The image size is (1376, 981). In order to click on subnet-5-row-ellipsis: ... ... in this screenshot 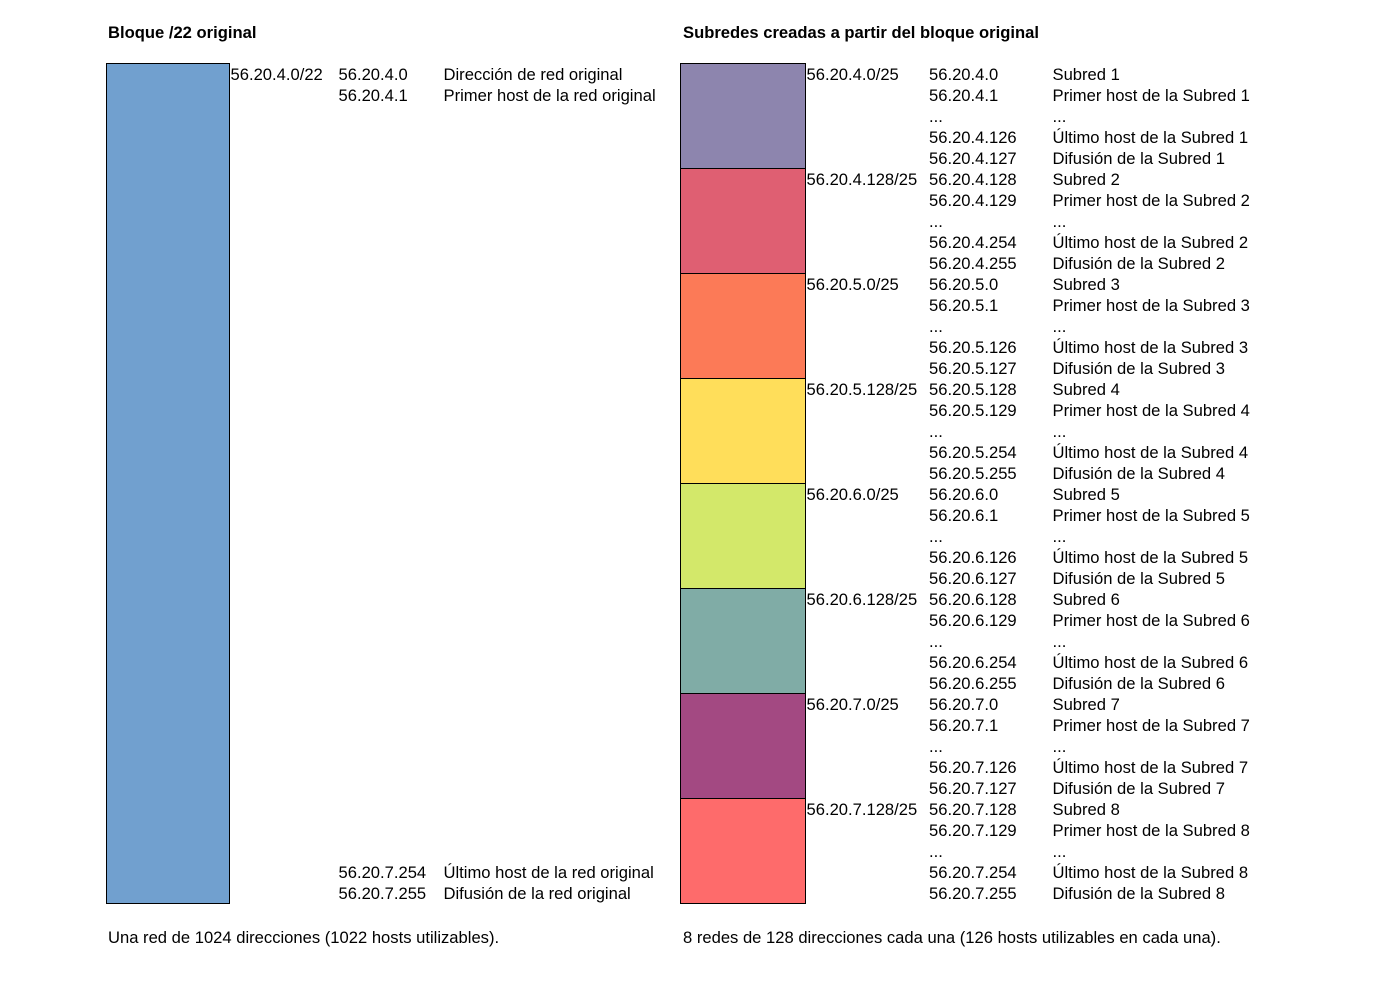, I will do `click(688, 536)`.